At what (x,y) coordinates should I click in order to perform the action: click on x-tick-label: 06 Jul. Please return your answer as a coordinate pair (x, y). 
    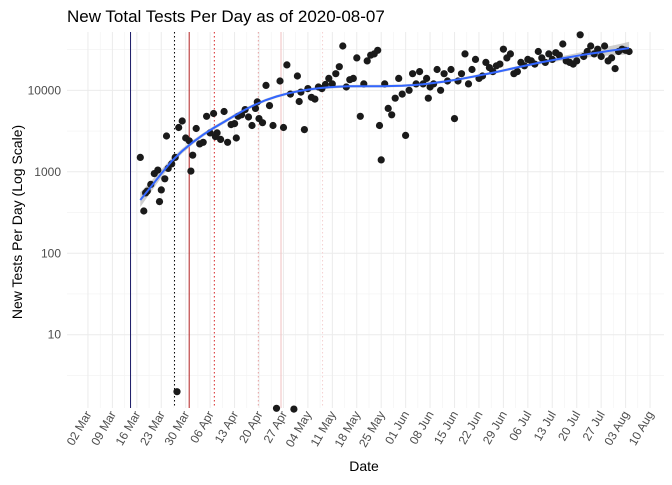
    Looking at the image, I should click on (520, 426).